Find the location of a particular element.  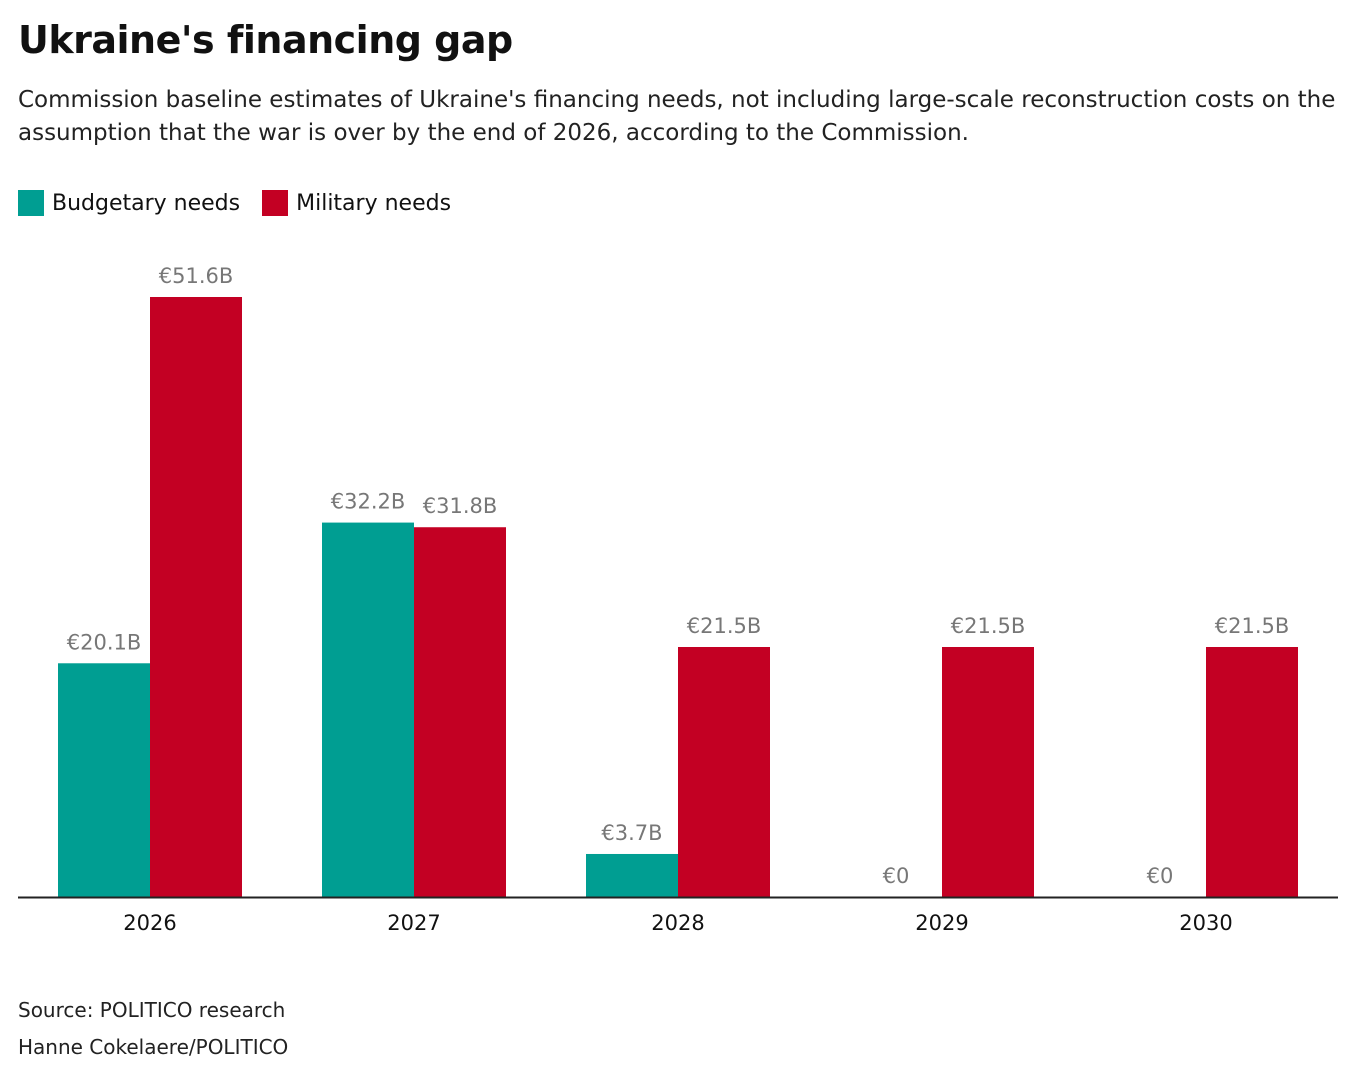

data-label-military-2026: €51.6B is located at coordinates (196, 276).